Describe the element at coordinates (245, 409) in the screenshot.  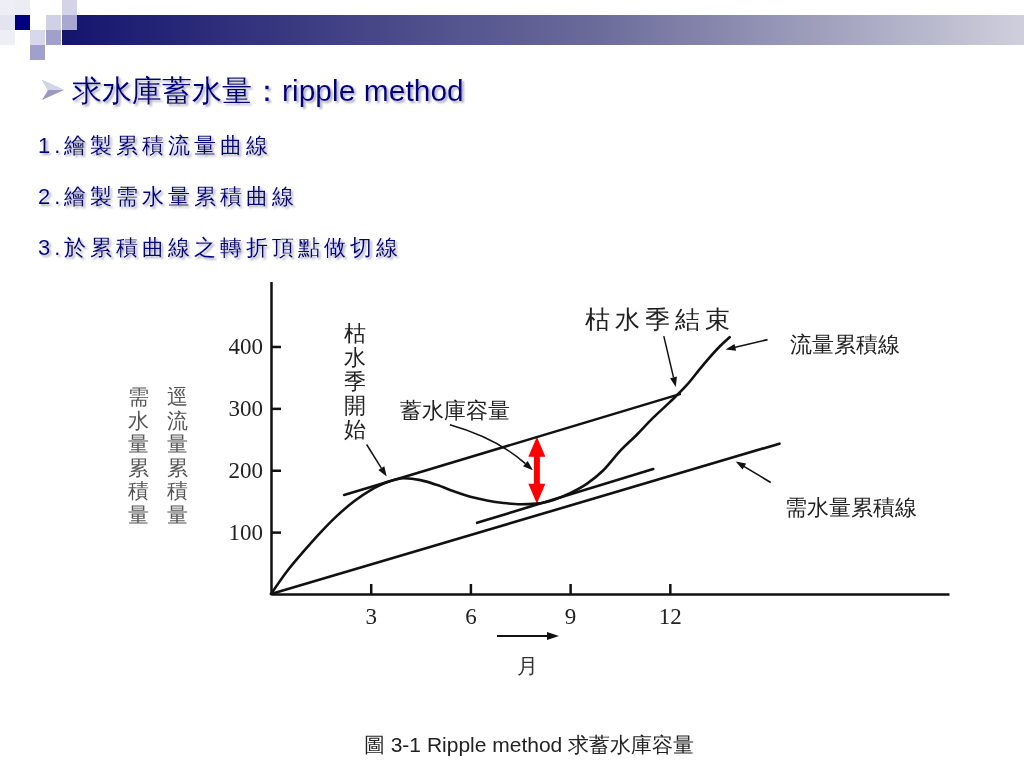
I see `y-tick-label: 300` at that location.